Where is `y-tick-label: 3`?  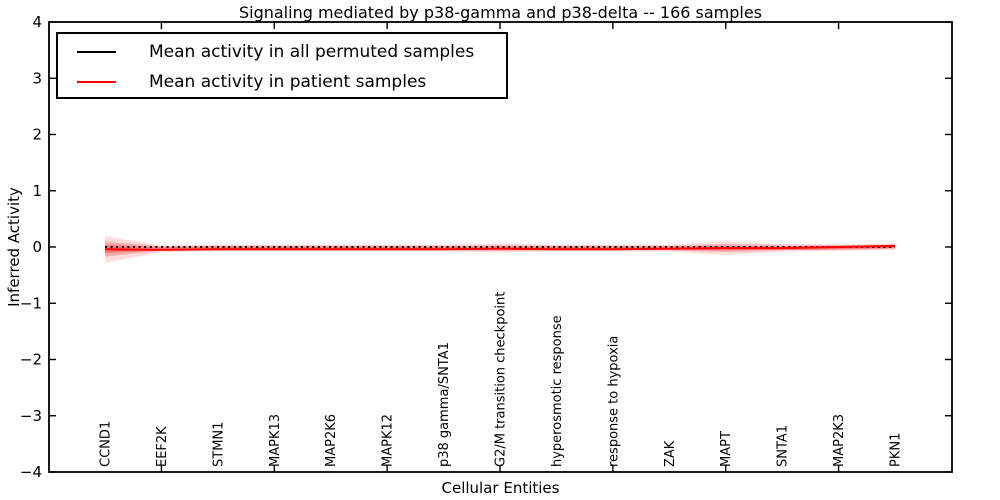 y-tick-label: 3 is located at coordinates (37, 78).